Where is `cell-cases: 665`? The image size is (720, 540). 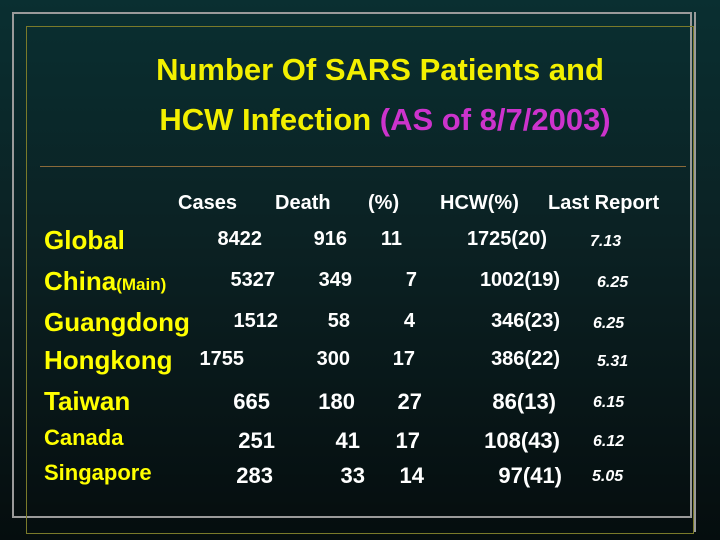
cell-cases: 665 is located at coordinates (251, 401).